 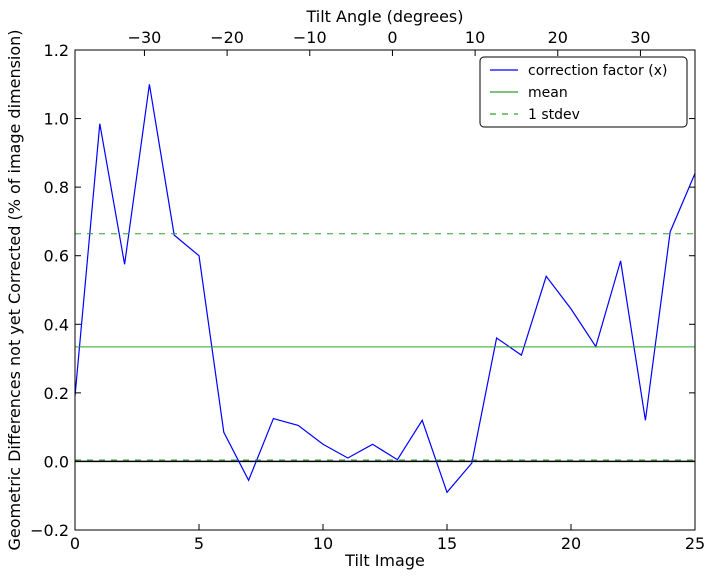 I want to click on x-tick-label: 25, so click(x=695, y=543).